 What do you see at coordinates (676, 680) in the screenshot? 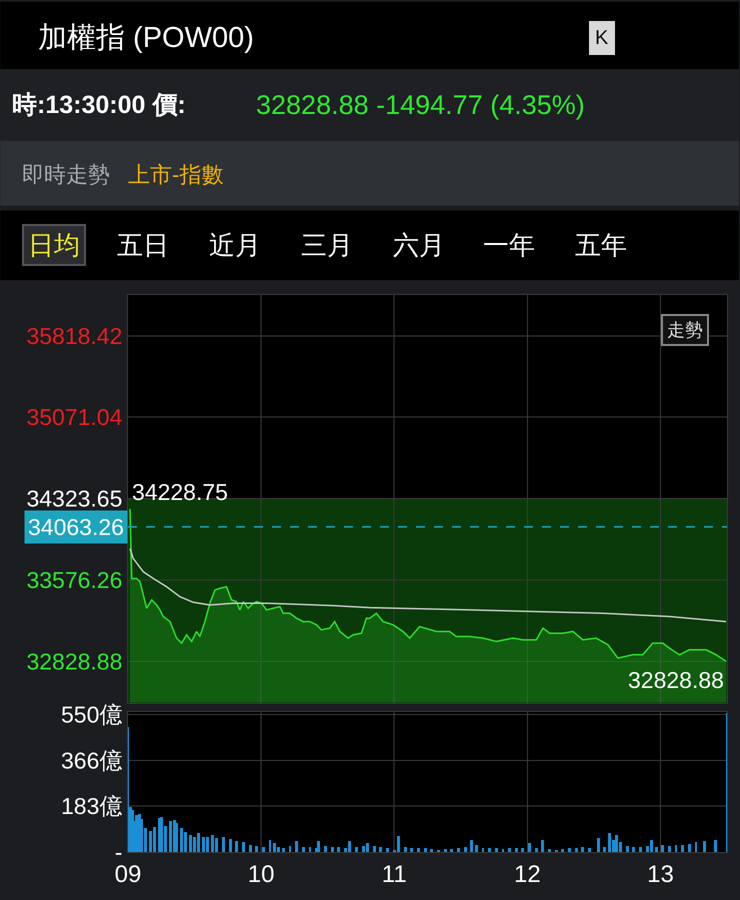
I see `annotation: 32828.88` at bounding box center [676, 680].